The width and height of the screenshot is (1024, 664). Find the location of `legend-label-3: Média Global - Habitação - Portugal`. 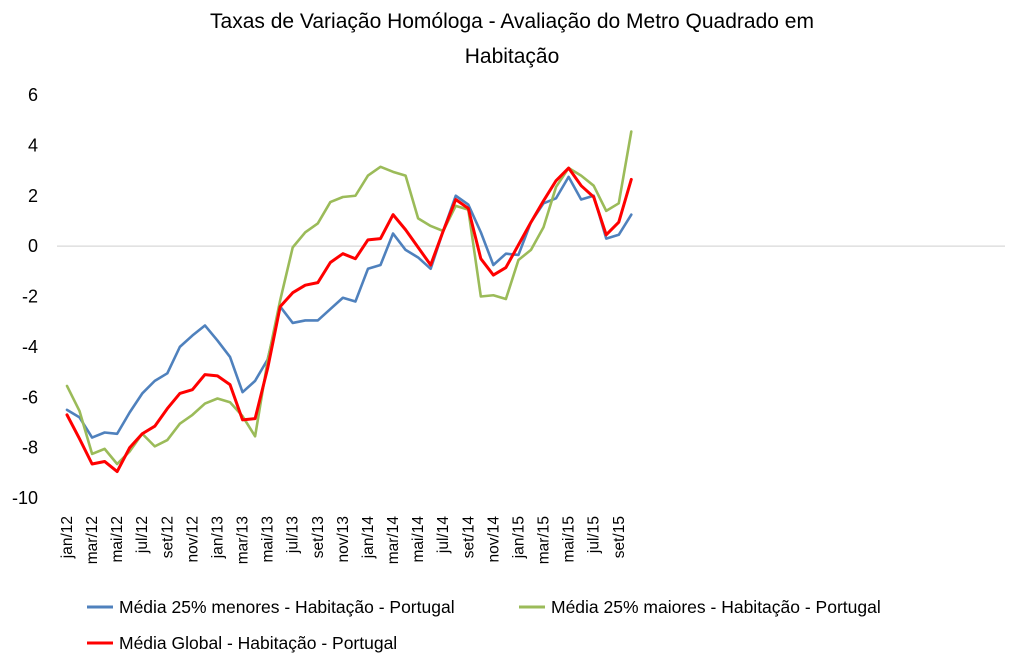

legend-label-3: Média Global - Habitação - Portugal is located at coordinates (258, 643).